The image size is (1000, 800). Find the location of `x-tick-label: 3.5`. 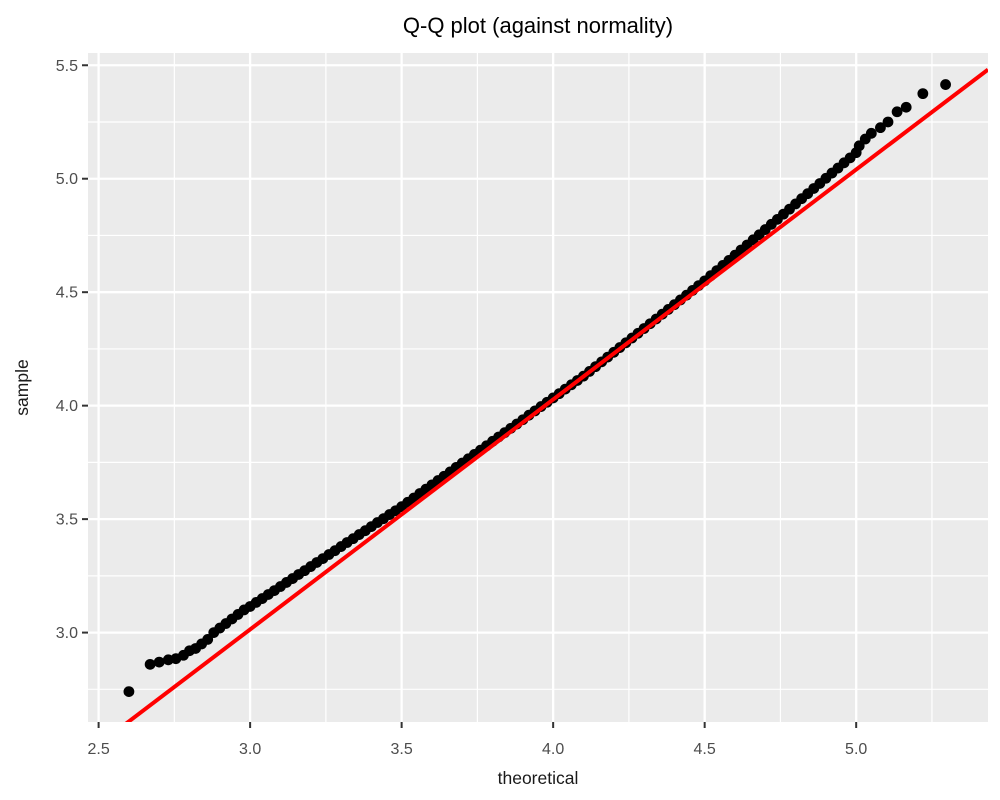

x-tick-label: 3.5 is located at coordinates (402, 749).